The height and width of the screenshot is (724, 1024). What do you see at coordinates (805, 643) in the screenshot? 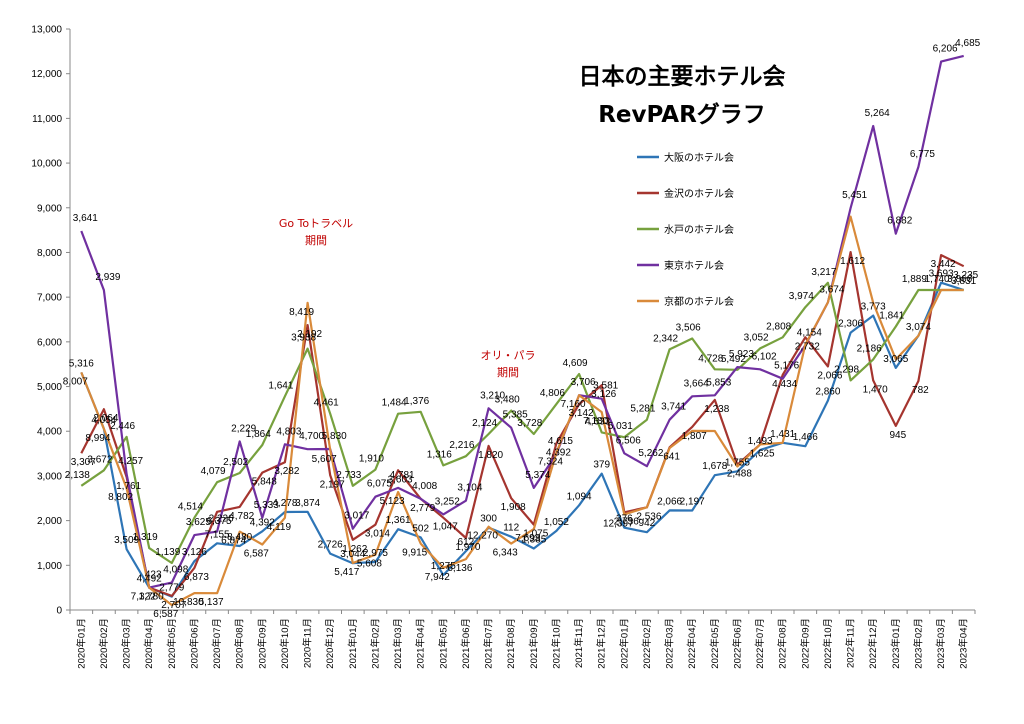
I see `x-tick-label: 2022年09月` at bounding box center [805, 643].